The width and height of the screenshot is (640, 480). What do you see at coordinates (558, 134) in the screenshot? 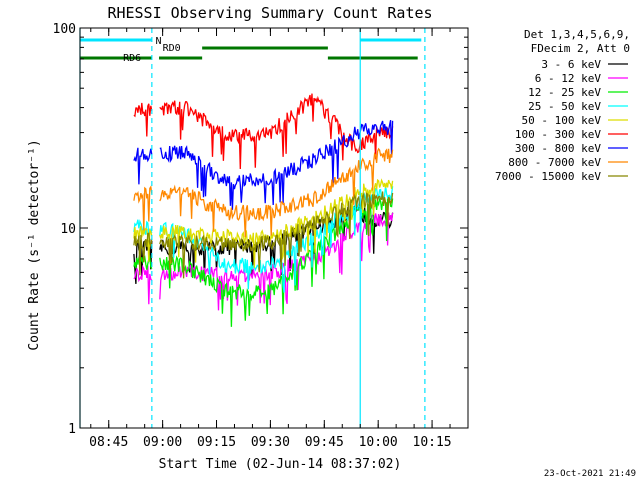
I see `legend-entry: 100 - 300 keV` at bounding box center [558, 134].